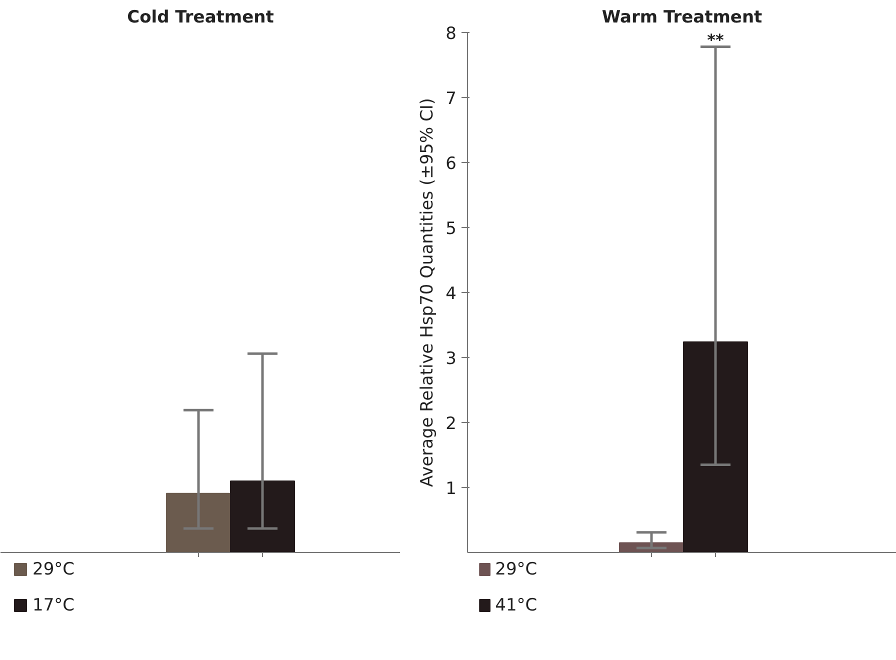 The height and width of the screenshot is (660, 896). Describe the element at coordinates (451, 294) in the screenshot. I see `y-tick-label: 4` at that location.